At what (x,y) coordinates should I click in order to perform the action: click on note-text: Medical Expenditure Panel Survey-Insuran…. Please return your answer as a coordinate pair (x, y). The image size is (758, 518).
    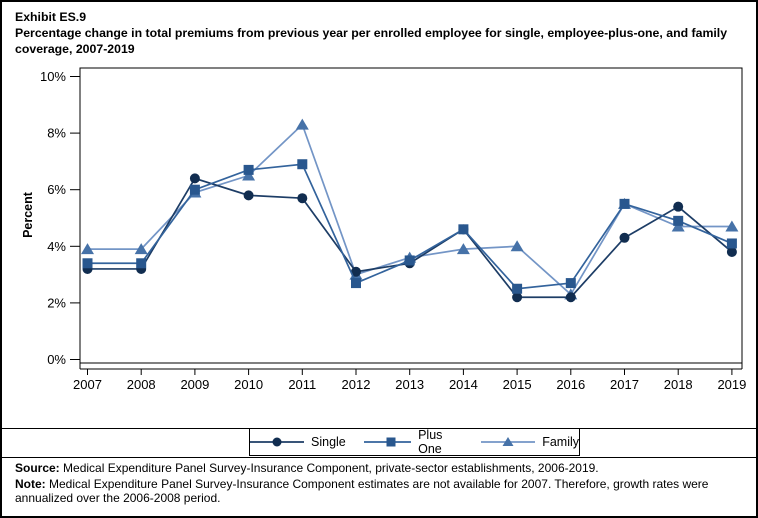
    Looking at the image, I should click on (362, 491).